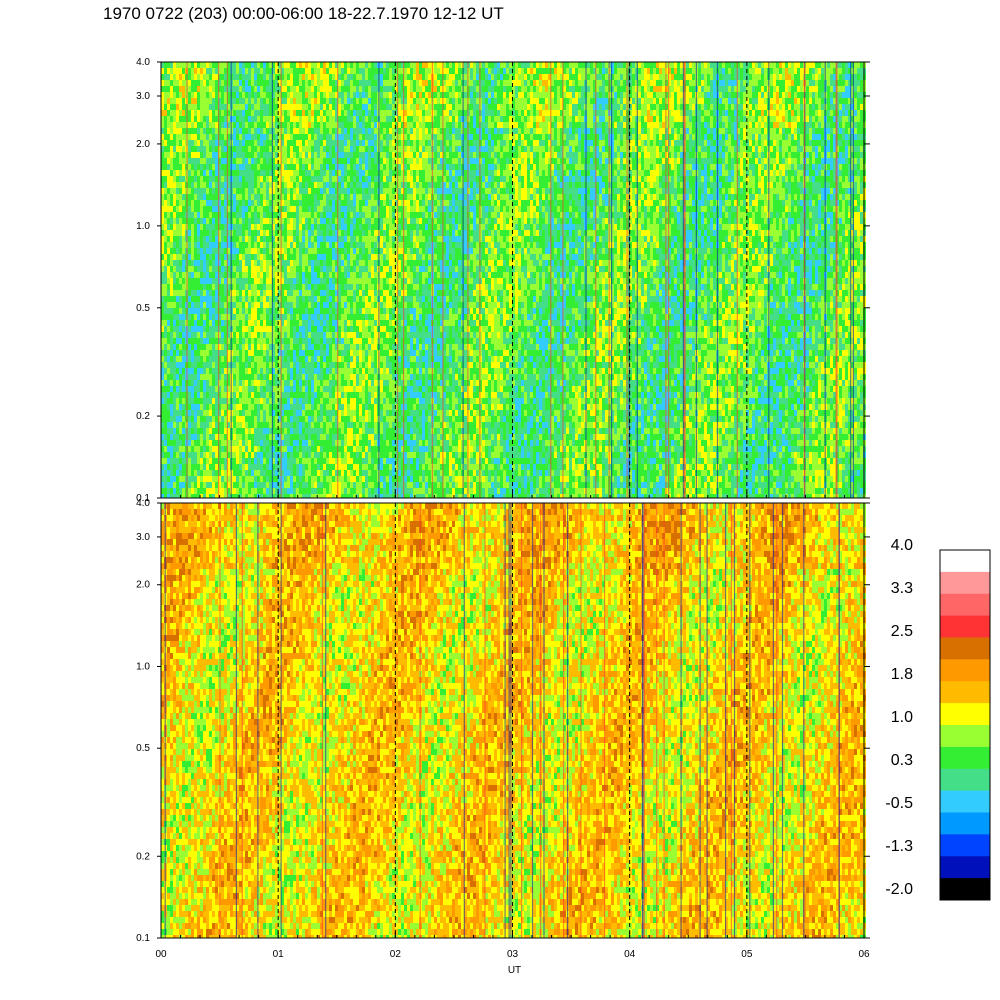 This screenshot has height=1000, width=1000. I want to click on x-tick-label: 00, so click(161, 954).